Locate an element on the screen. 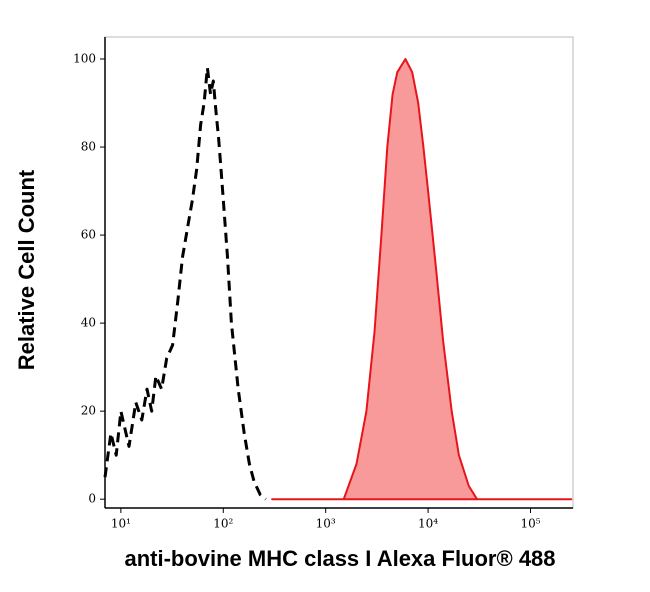 The image size is (650, 592). x-tick-label: 10² is located at coordinates (223, 524).